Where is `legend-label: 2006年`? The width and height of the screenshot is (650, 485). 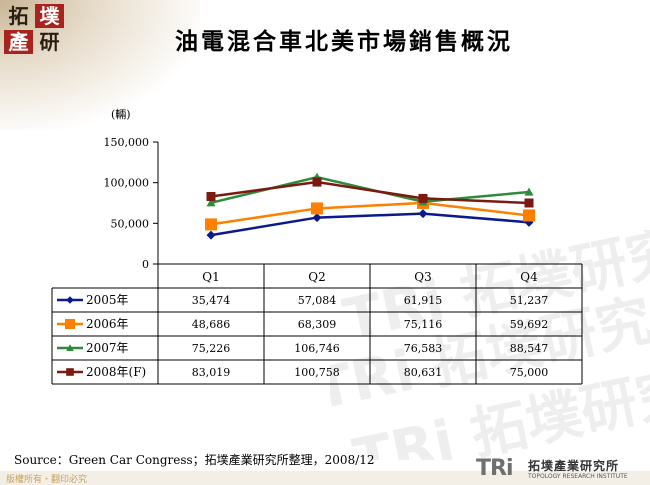 legend-label: 2006年 is located at coordinates (107, 324).